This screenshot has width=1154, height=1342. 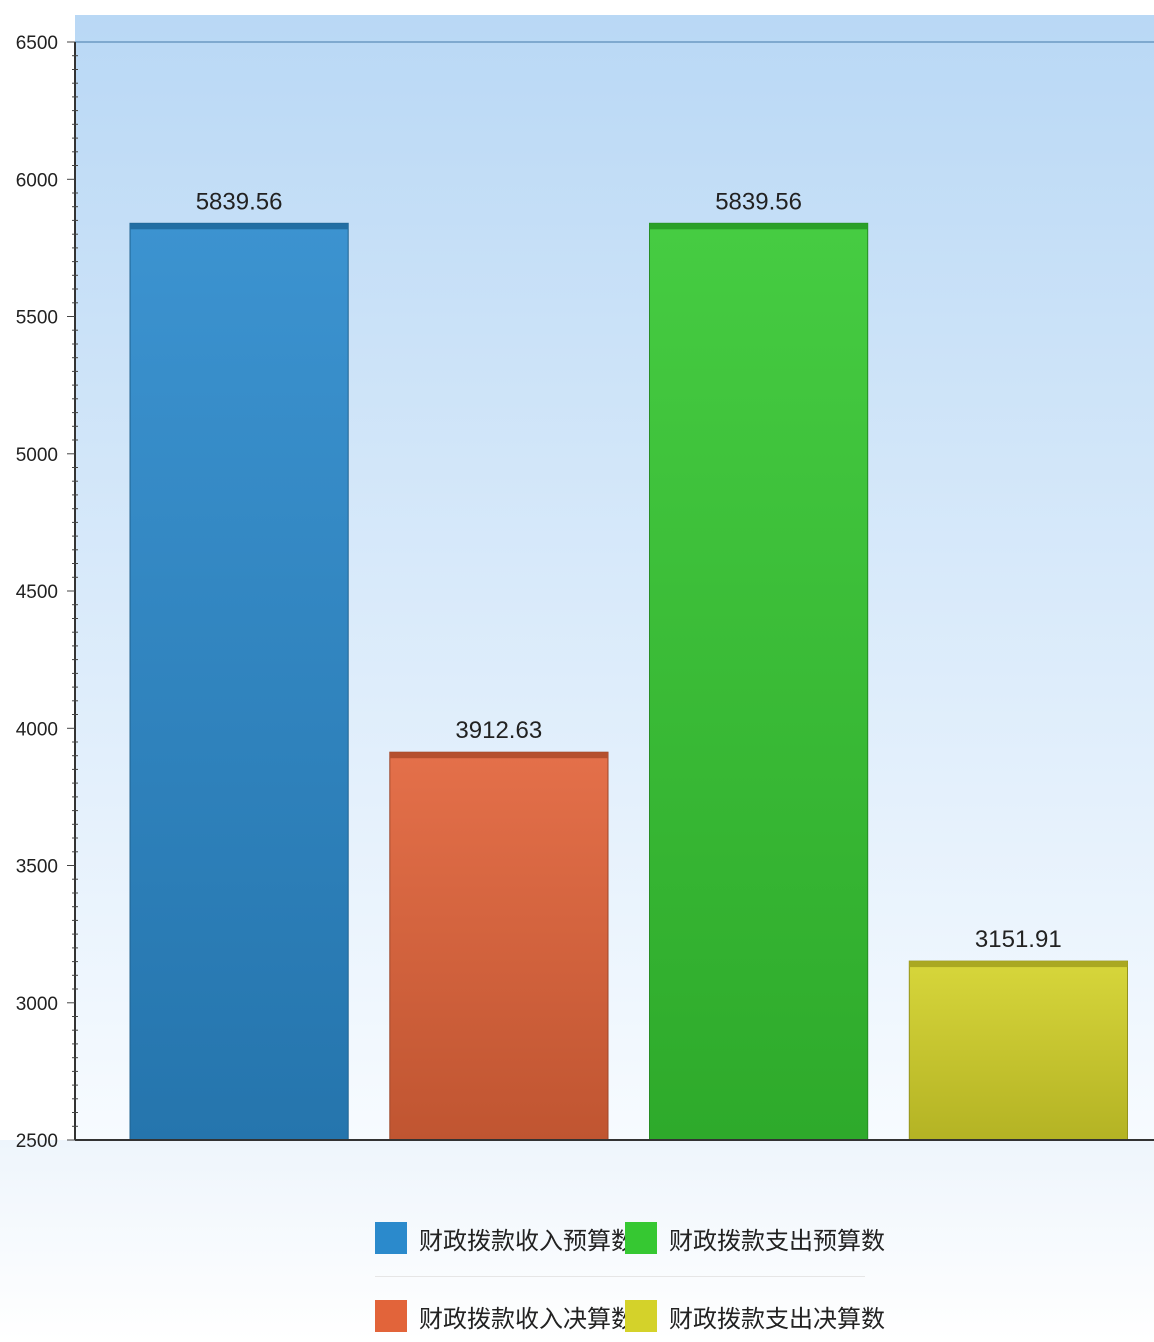 I want to click on legend: 财政拨款收入预算数 财政拨款支出预算数 财政拨款收入决算数 财政拨款支出决算数, so click(x=630, y=1277).